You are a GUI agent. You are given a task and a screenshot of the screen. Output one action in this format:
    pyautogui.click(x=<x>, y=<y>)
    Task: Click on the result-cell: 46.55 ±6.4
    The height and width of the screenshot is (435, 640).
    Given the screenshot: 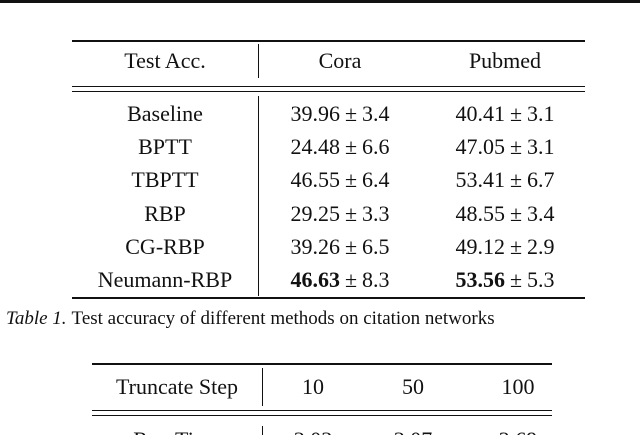 What is the action you would take?
    pyautogui.click(x=339, y=180)
    